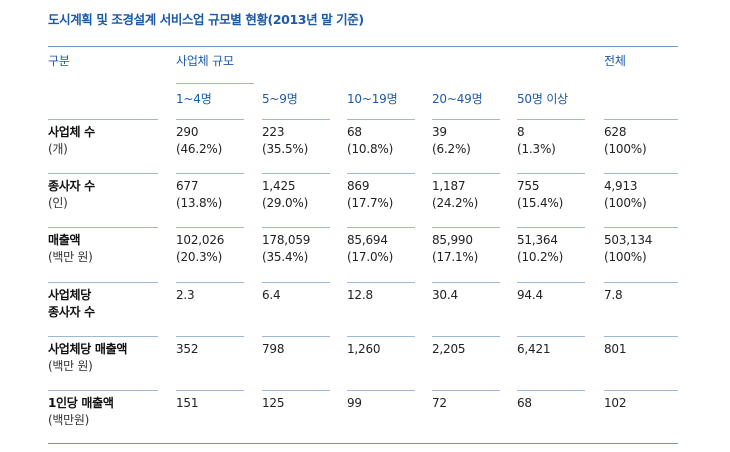 This screenshot has height=452, width=730. What do you see at coordinates (358, 186) in the screenshot?
I see `cell-value: 869` at bounding box center [358, 186].